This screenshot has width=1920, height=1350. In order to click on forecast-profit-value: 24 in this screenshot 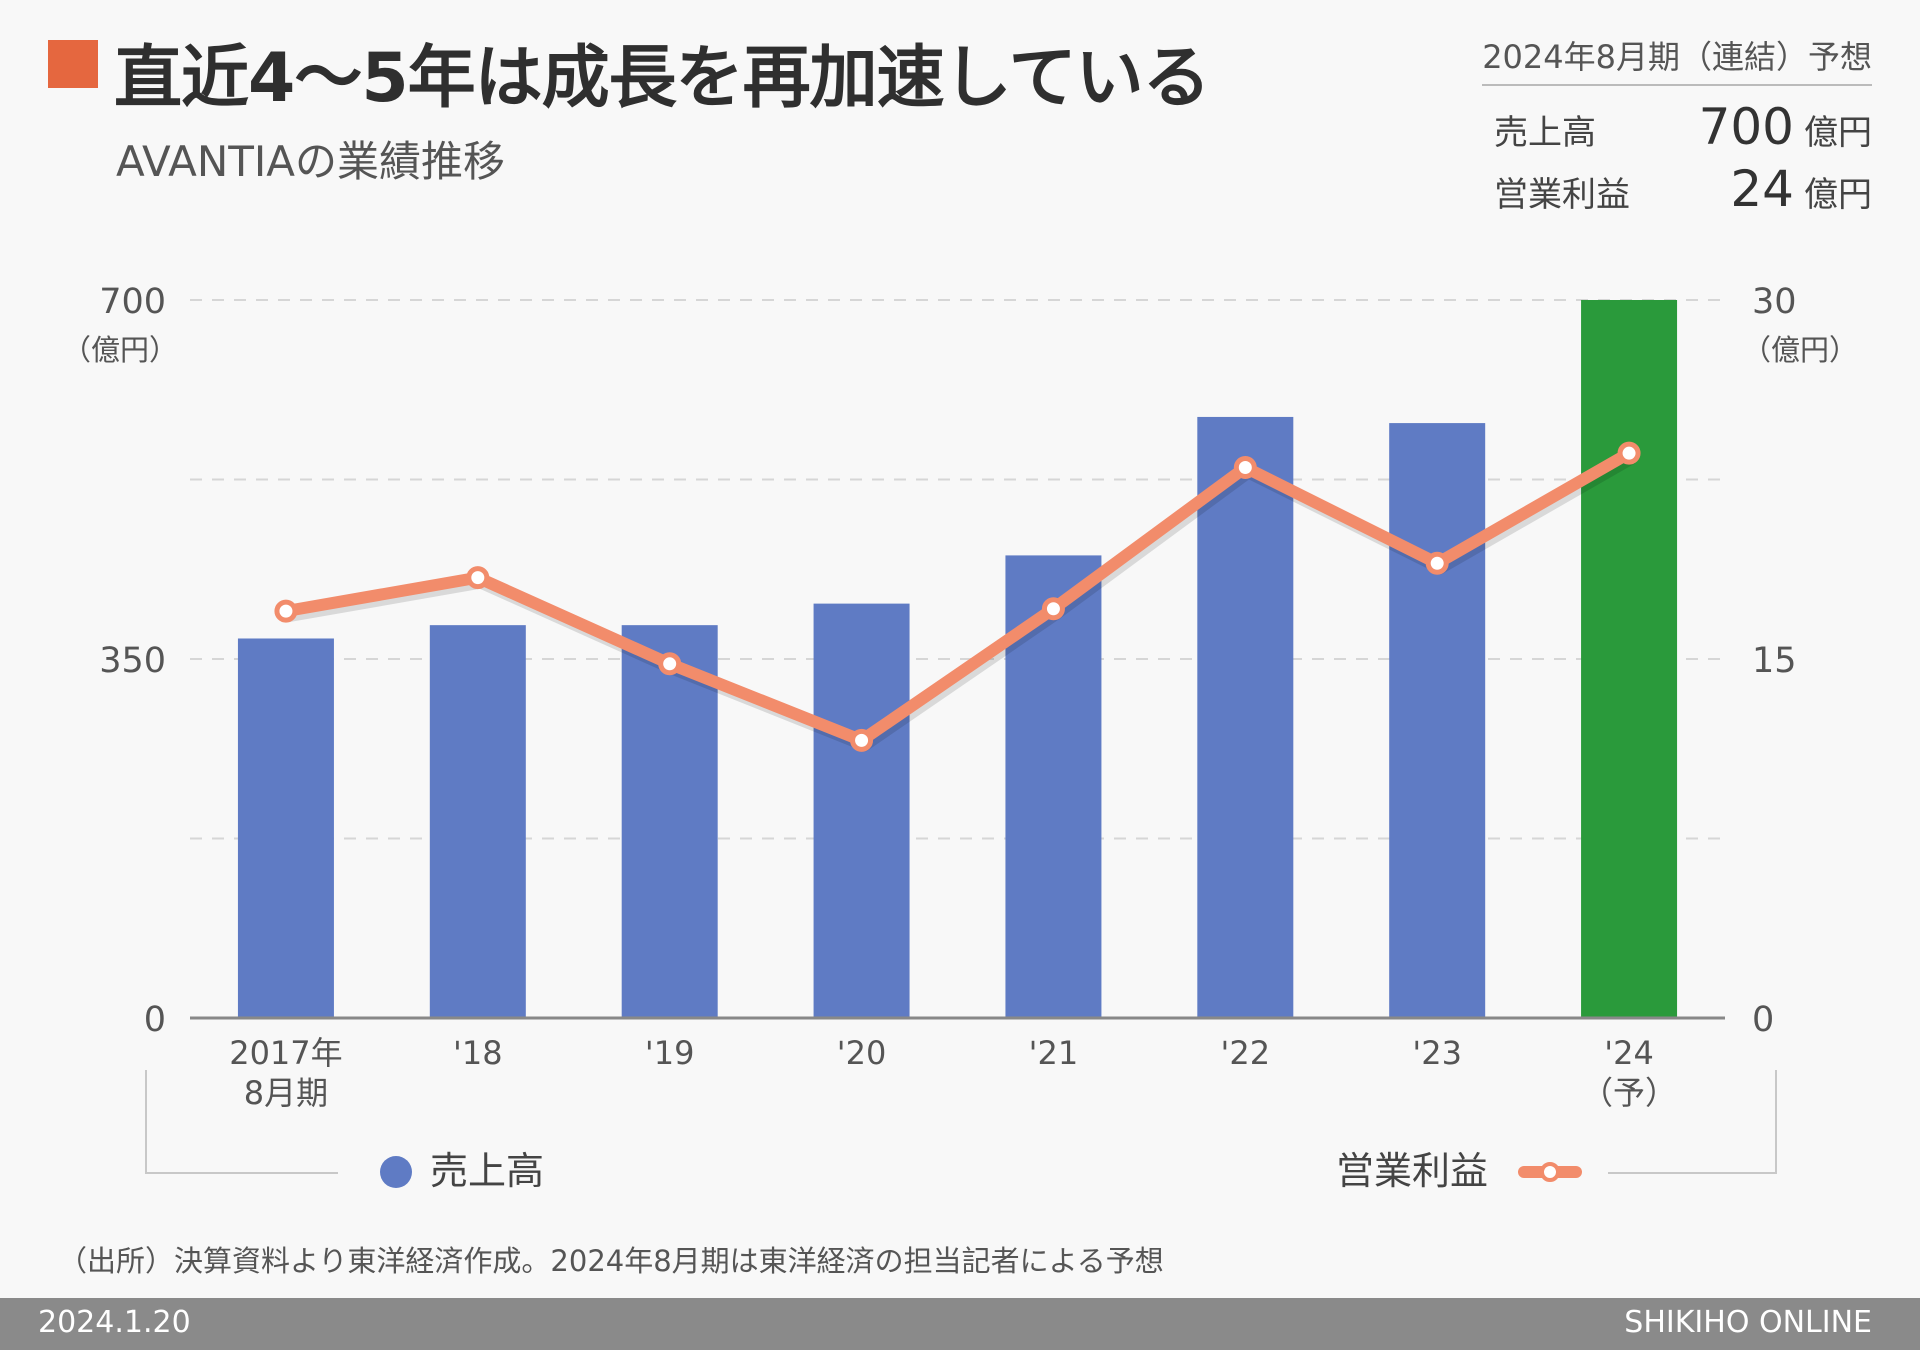, I will do `click(1762, 189)`.